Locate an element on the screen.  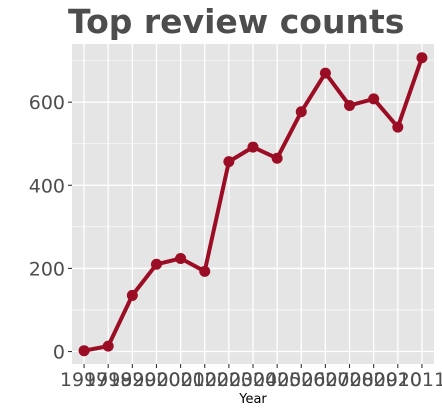
x-tick-label: 2002 is located at coordinates (205, 380).